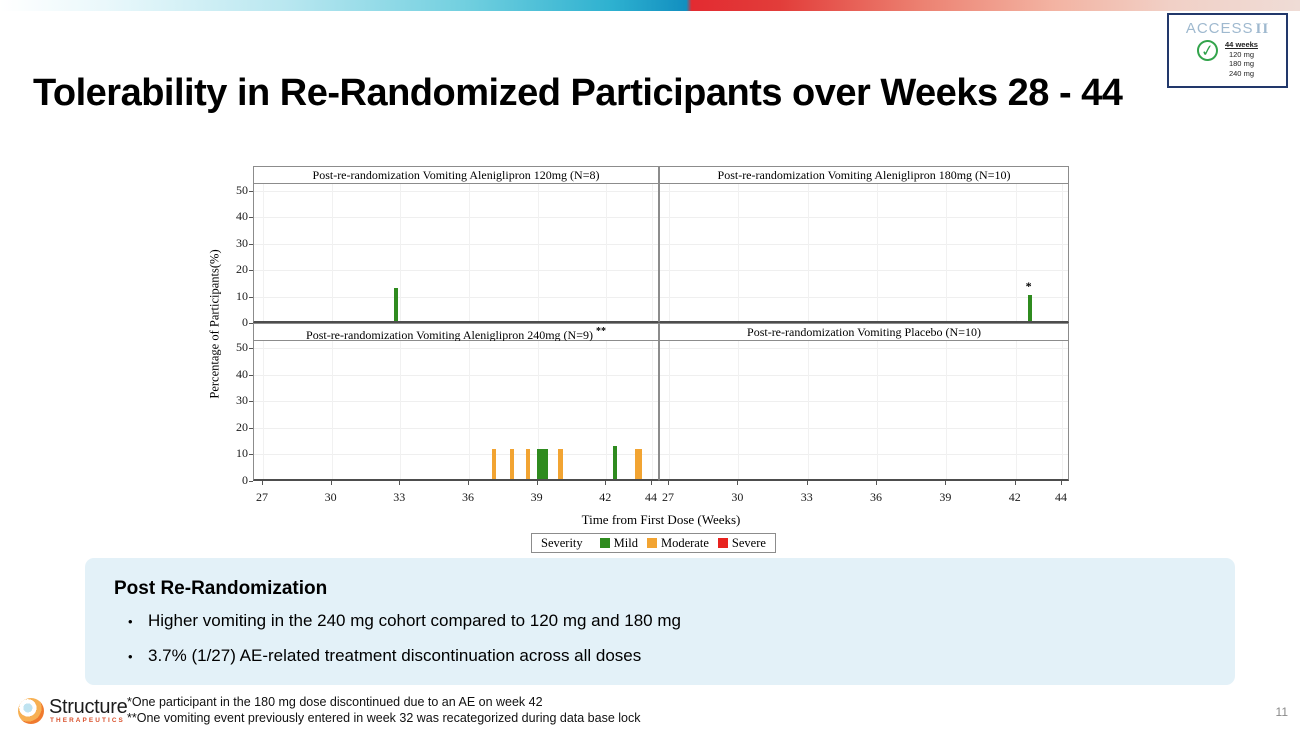 The height and width of the screenshot is (731, 1300). What do you see at coordinates (562, 542) in the screenshot?
I see `legend-title: Severity` at bounding box center [562, 542].